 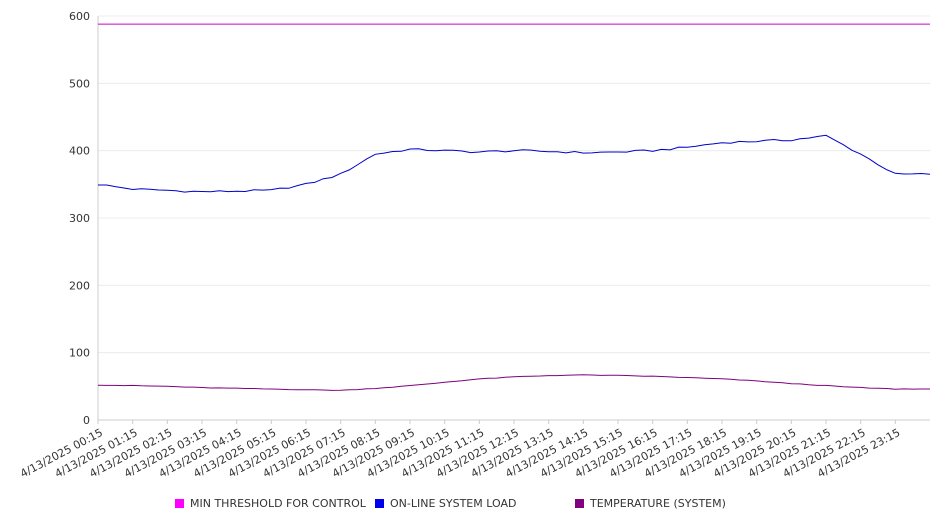 What do you see at coordinates (86, 420) in the screenshot?
I see `y-tick-label: 0` at bounding box center [86, 420].